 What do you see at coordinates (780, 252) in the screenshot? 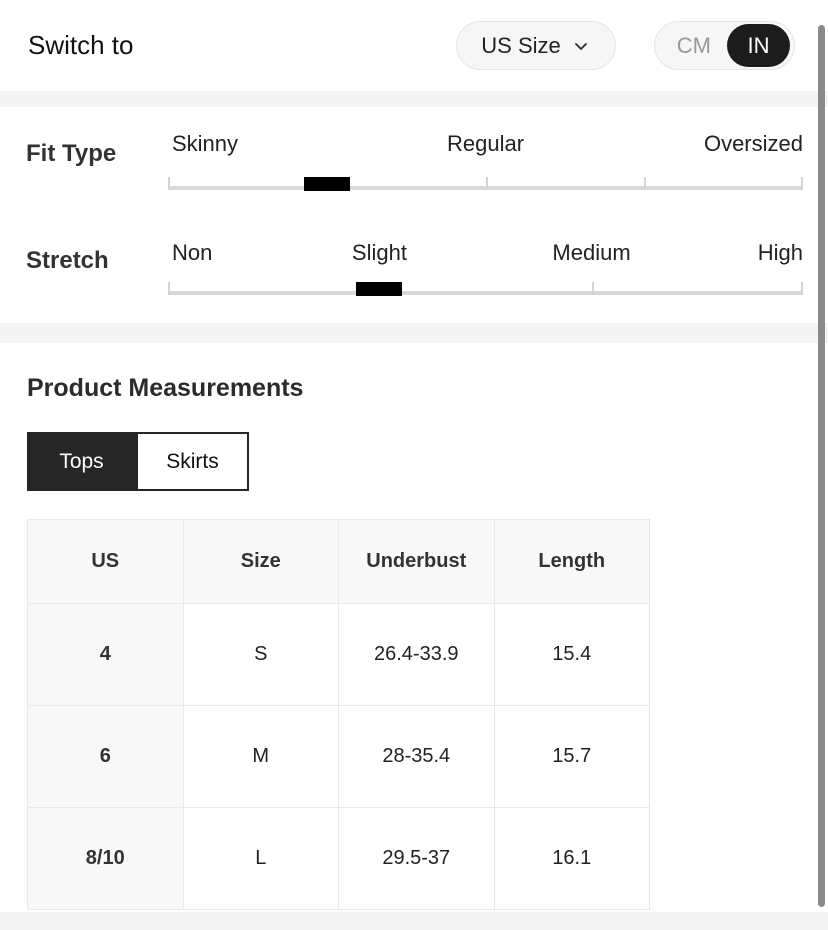
I see `stretch-option-high: High` at bounding box center [780, 252].